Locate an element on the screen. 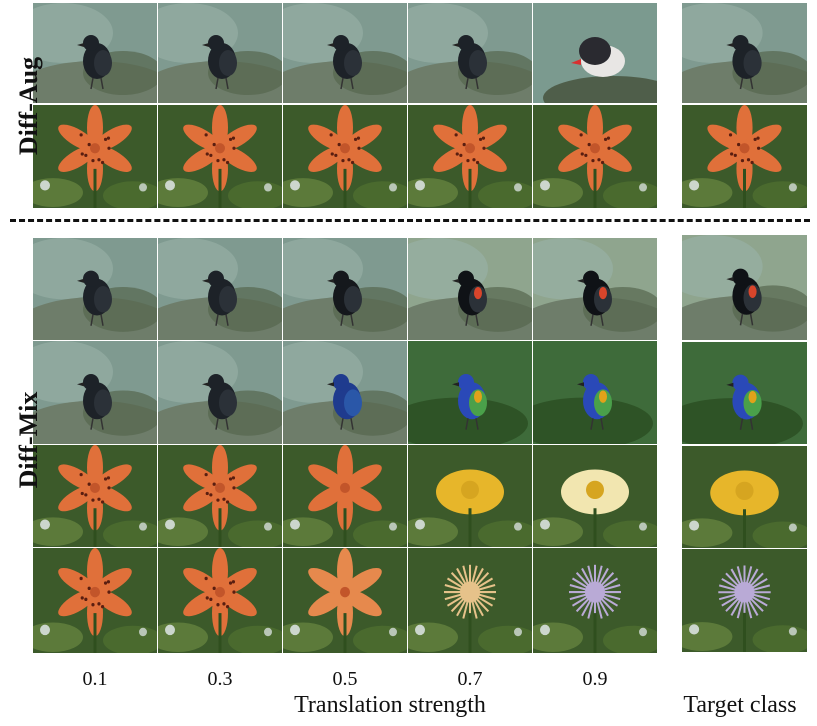  target-image-tiger-lily-tile is located at coordinates (744, 156).